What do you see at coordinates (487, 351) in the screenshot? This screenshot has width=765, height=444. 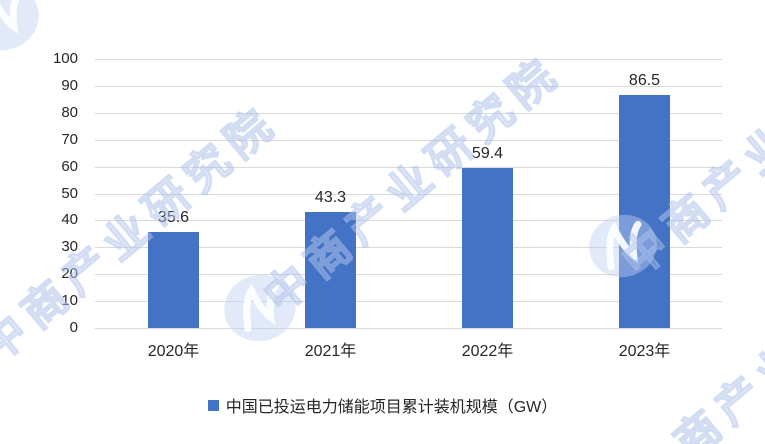 I see `x-axis-label: 2022年` at bounding box center [487, 351].